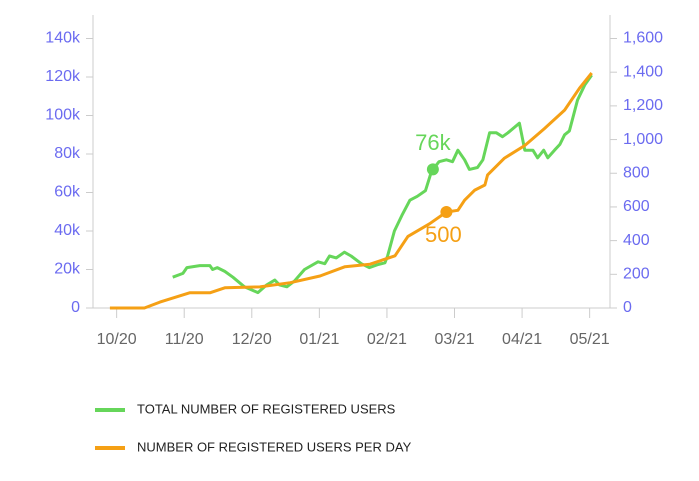 Image resolution: width=699 pixels, height=481 pixels. I want to click on legend-label: TOTAL NUMBER OF REGISTERED USERS, so click(266, 408).